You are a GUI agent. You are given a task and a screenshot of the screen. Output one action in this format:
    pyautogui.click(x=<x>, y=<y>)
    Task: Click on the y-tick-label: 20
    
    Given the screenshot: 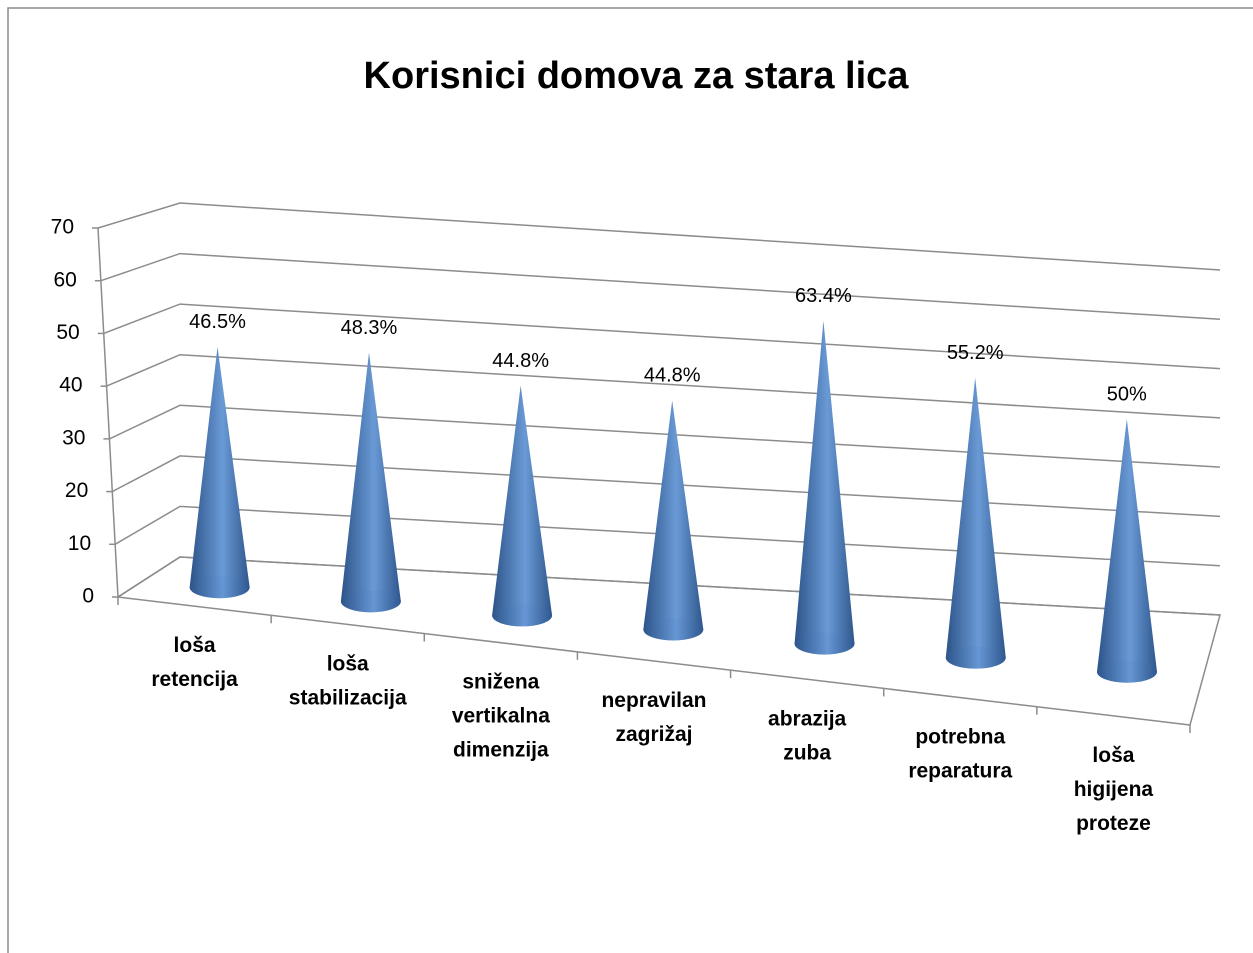 What is the action you would take?
    pyautogui.click(x=76, y=490)
    